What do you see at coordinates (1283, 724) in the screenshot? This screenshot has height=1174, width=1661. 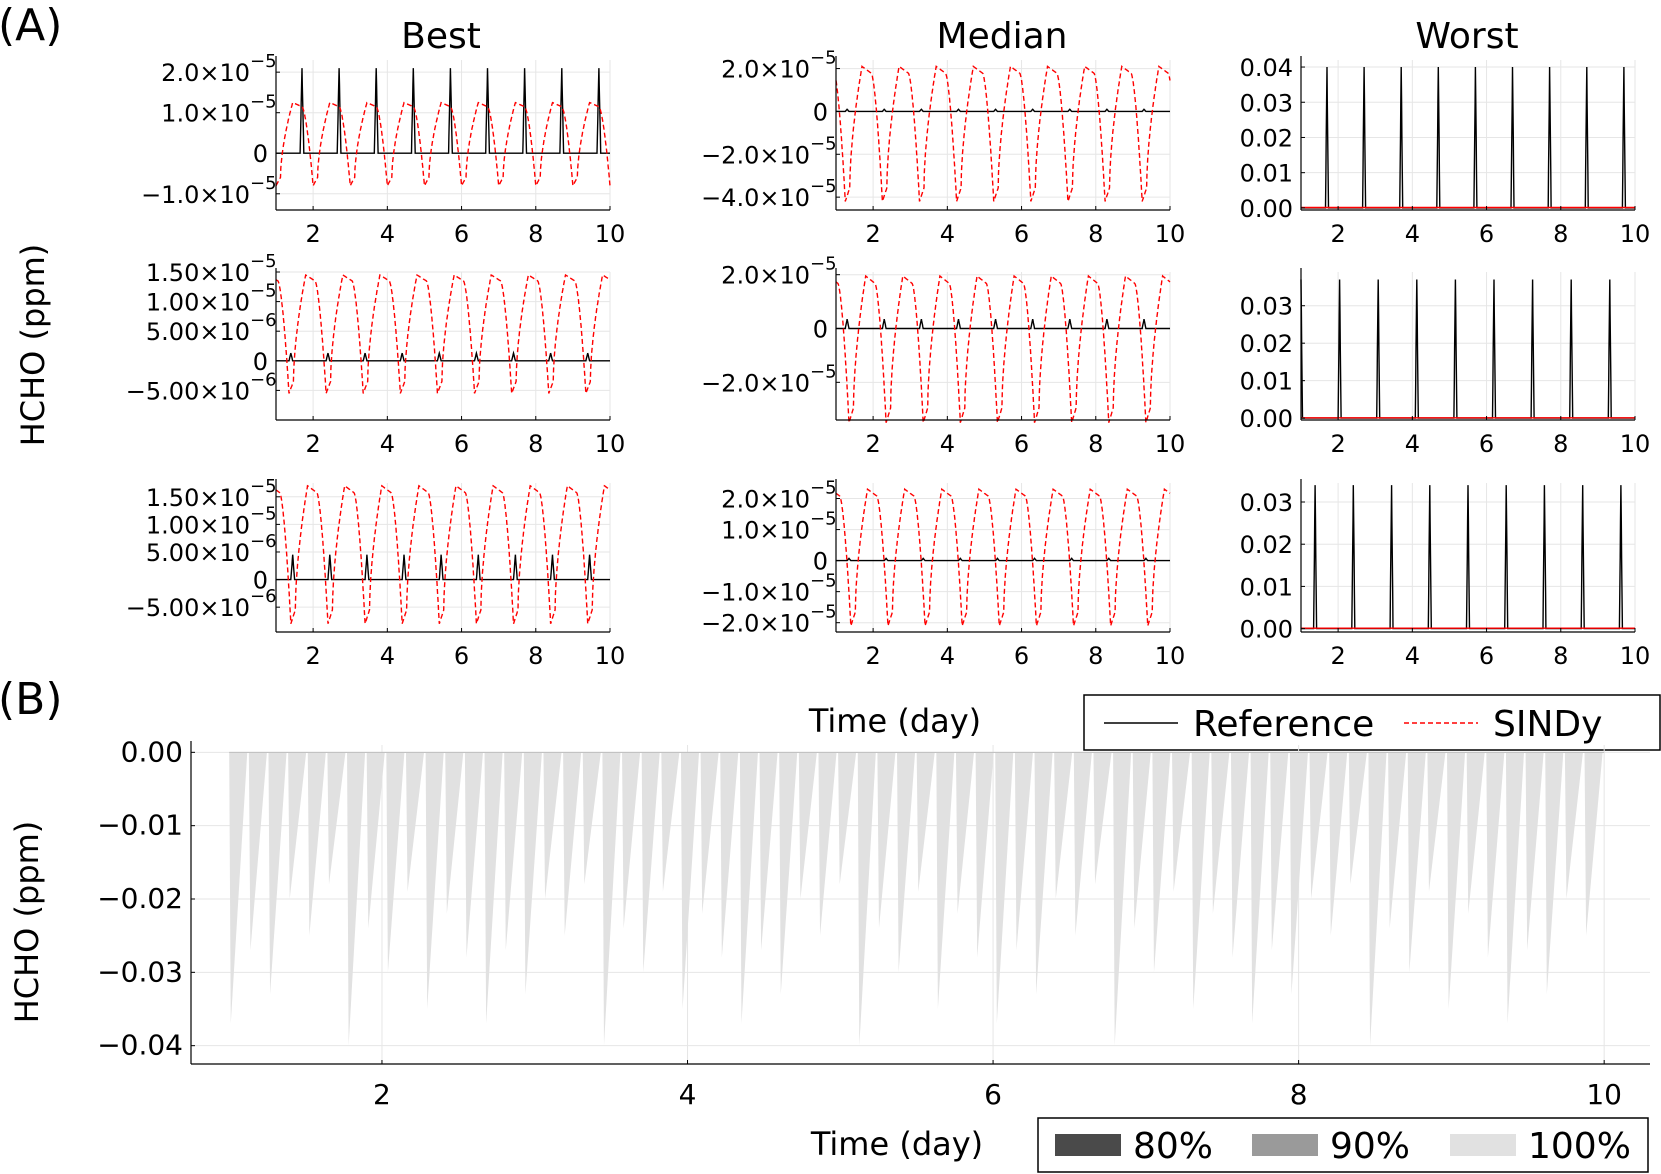 I see `legend-reference-label: Reference` at bounding box center [1283, 724].